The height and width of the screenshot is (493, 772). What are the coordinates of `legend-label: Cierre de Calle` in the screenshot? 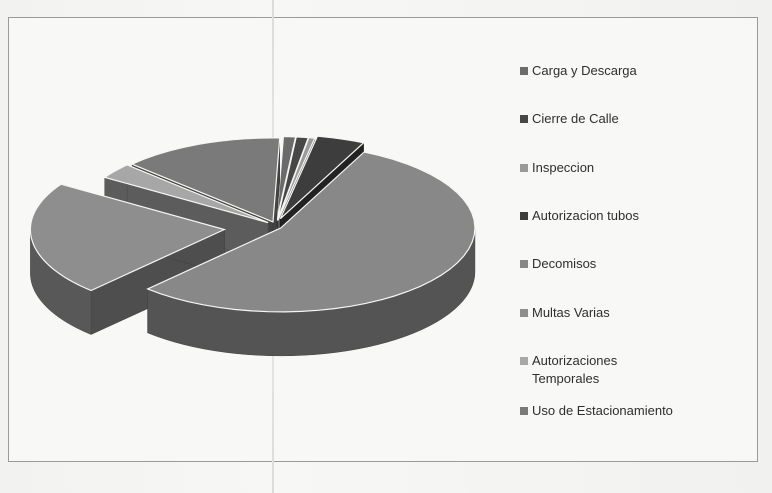 It's located at (575, 118).